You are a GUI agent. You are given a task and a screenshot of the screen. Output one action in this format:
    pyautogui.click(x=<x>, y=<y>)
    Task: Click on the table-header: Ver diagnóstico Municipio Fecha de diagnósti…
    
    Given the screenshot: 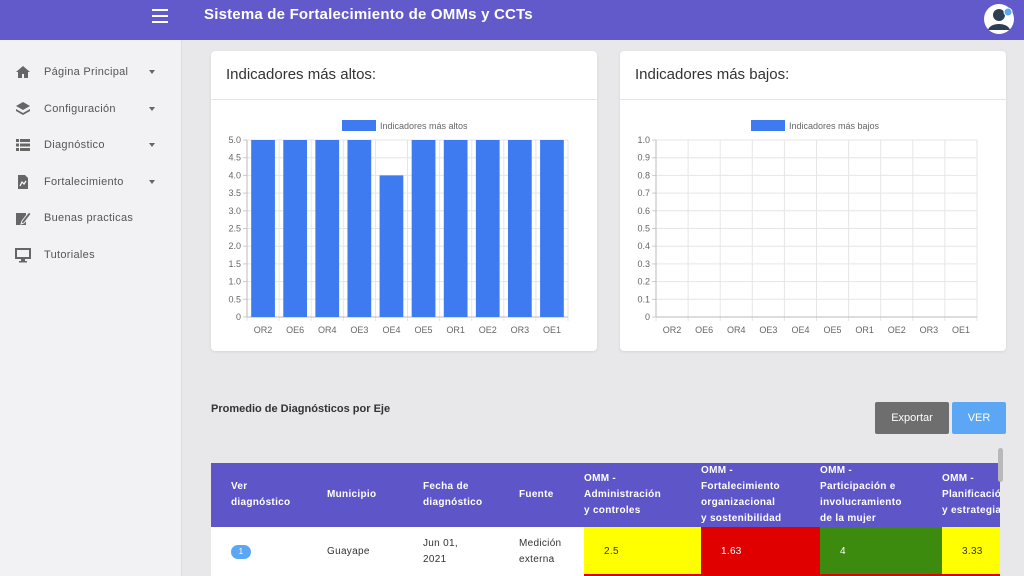 What is the action you would take?
    pyautogui.click(x=605, y=495)
    